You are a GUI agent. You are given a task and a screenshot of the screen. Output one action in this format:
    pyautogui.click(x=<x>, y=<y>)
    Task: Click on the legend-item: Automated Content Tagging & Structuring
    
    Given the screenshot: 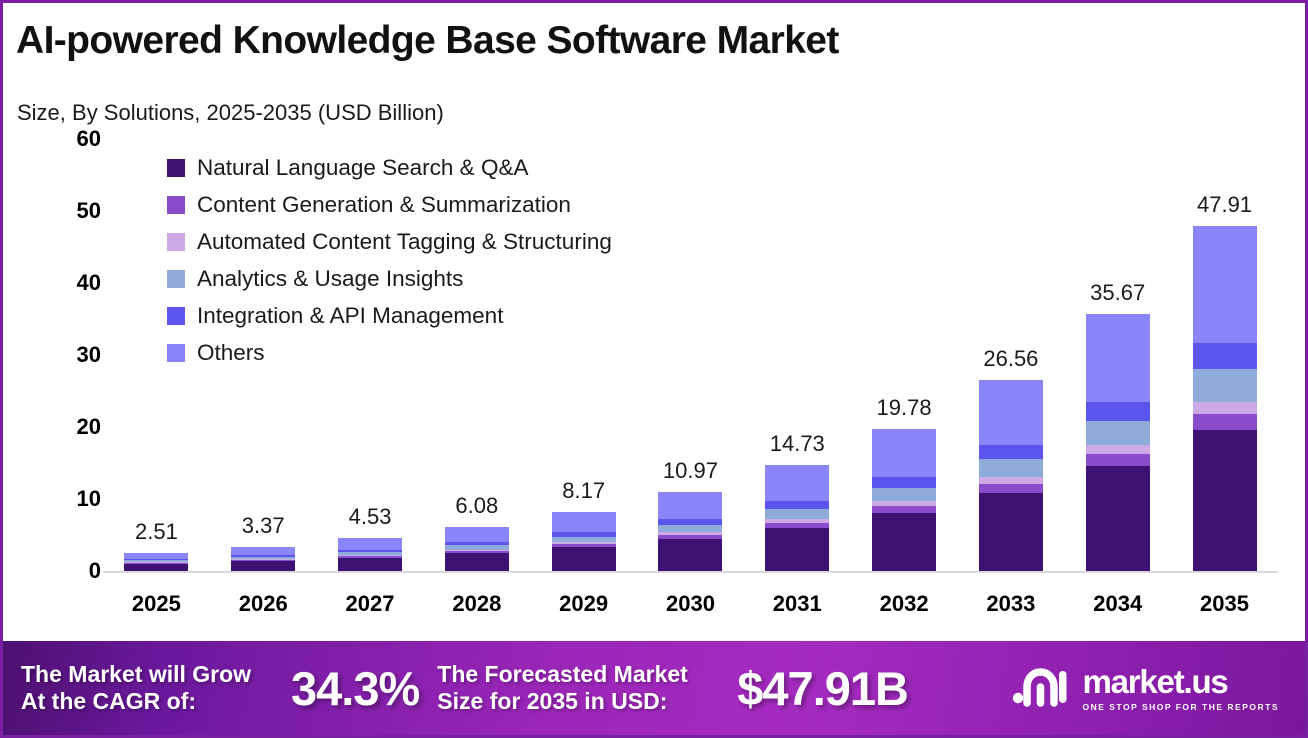 What is the action you would take?
    pyautogui.click(x=389, y=241)
    